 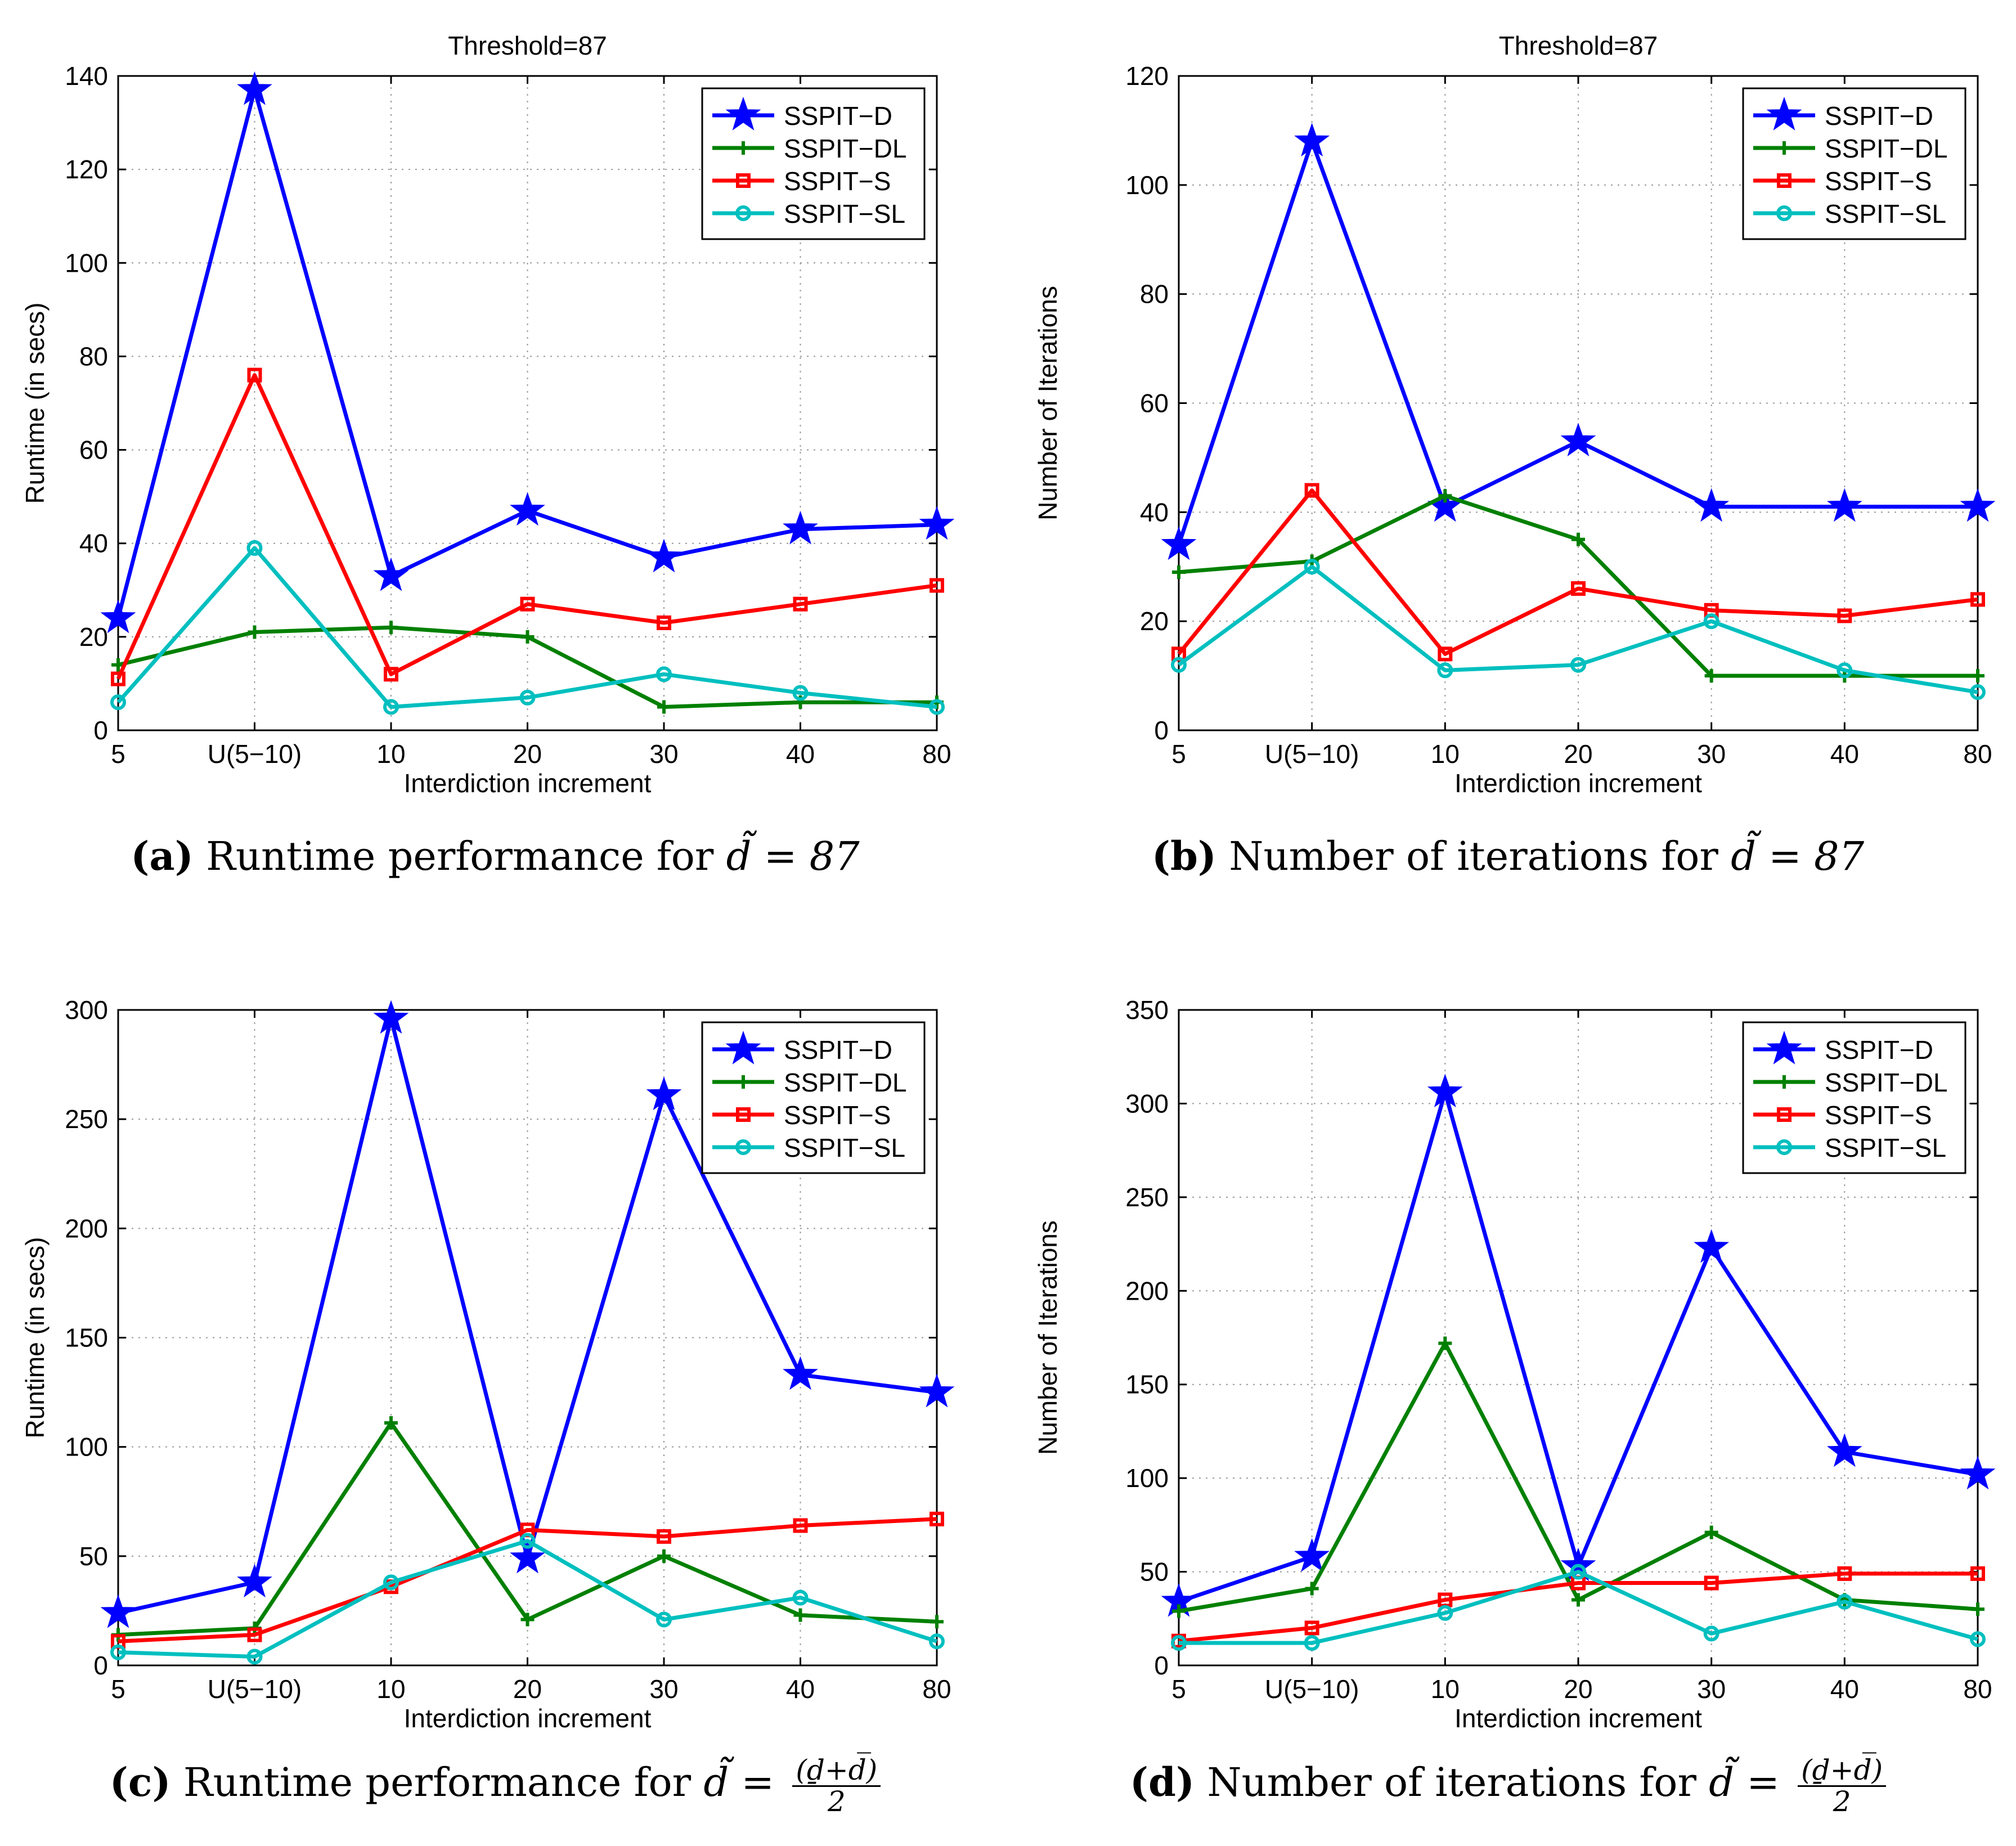 What do you see at coordinates (1047, 403) in the screenshot?
I see `y-axis-label: Number of Iterations` at bounding box center [1047, 403].